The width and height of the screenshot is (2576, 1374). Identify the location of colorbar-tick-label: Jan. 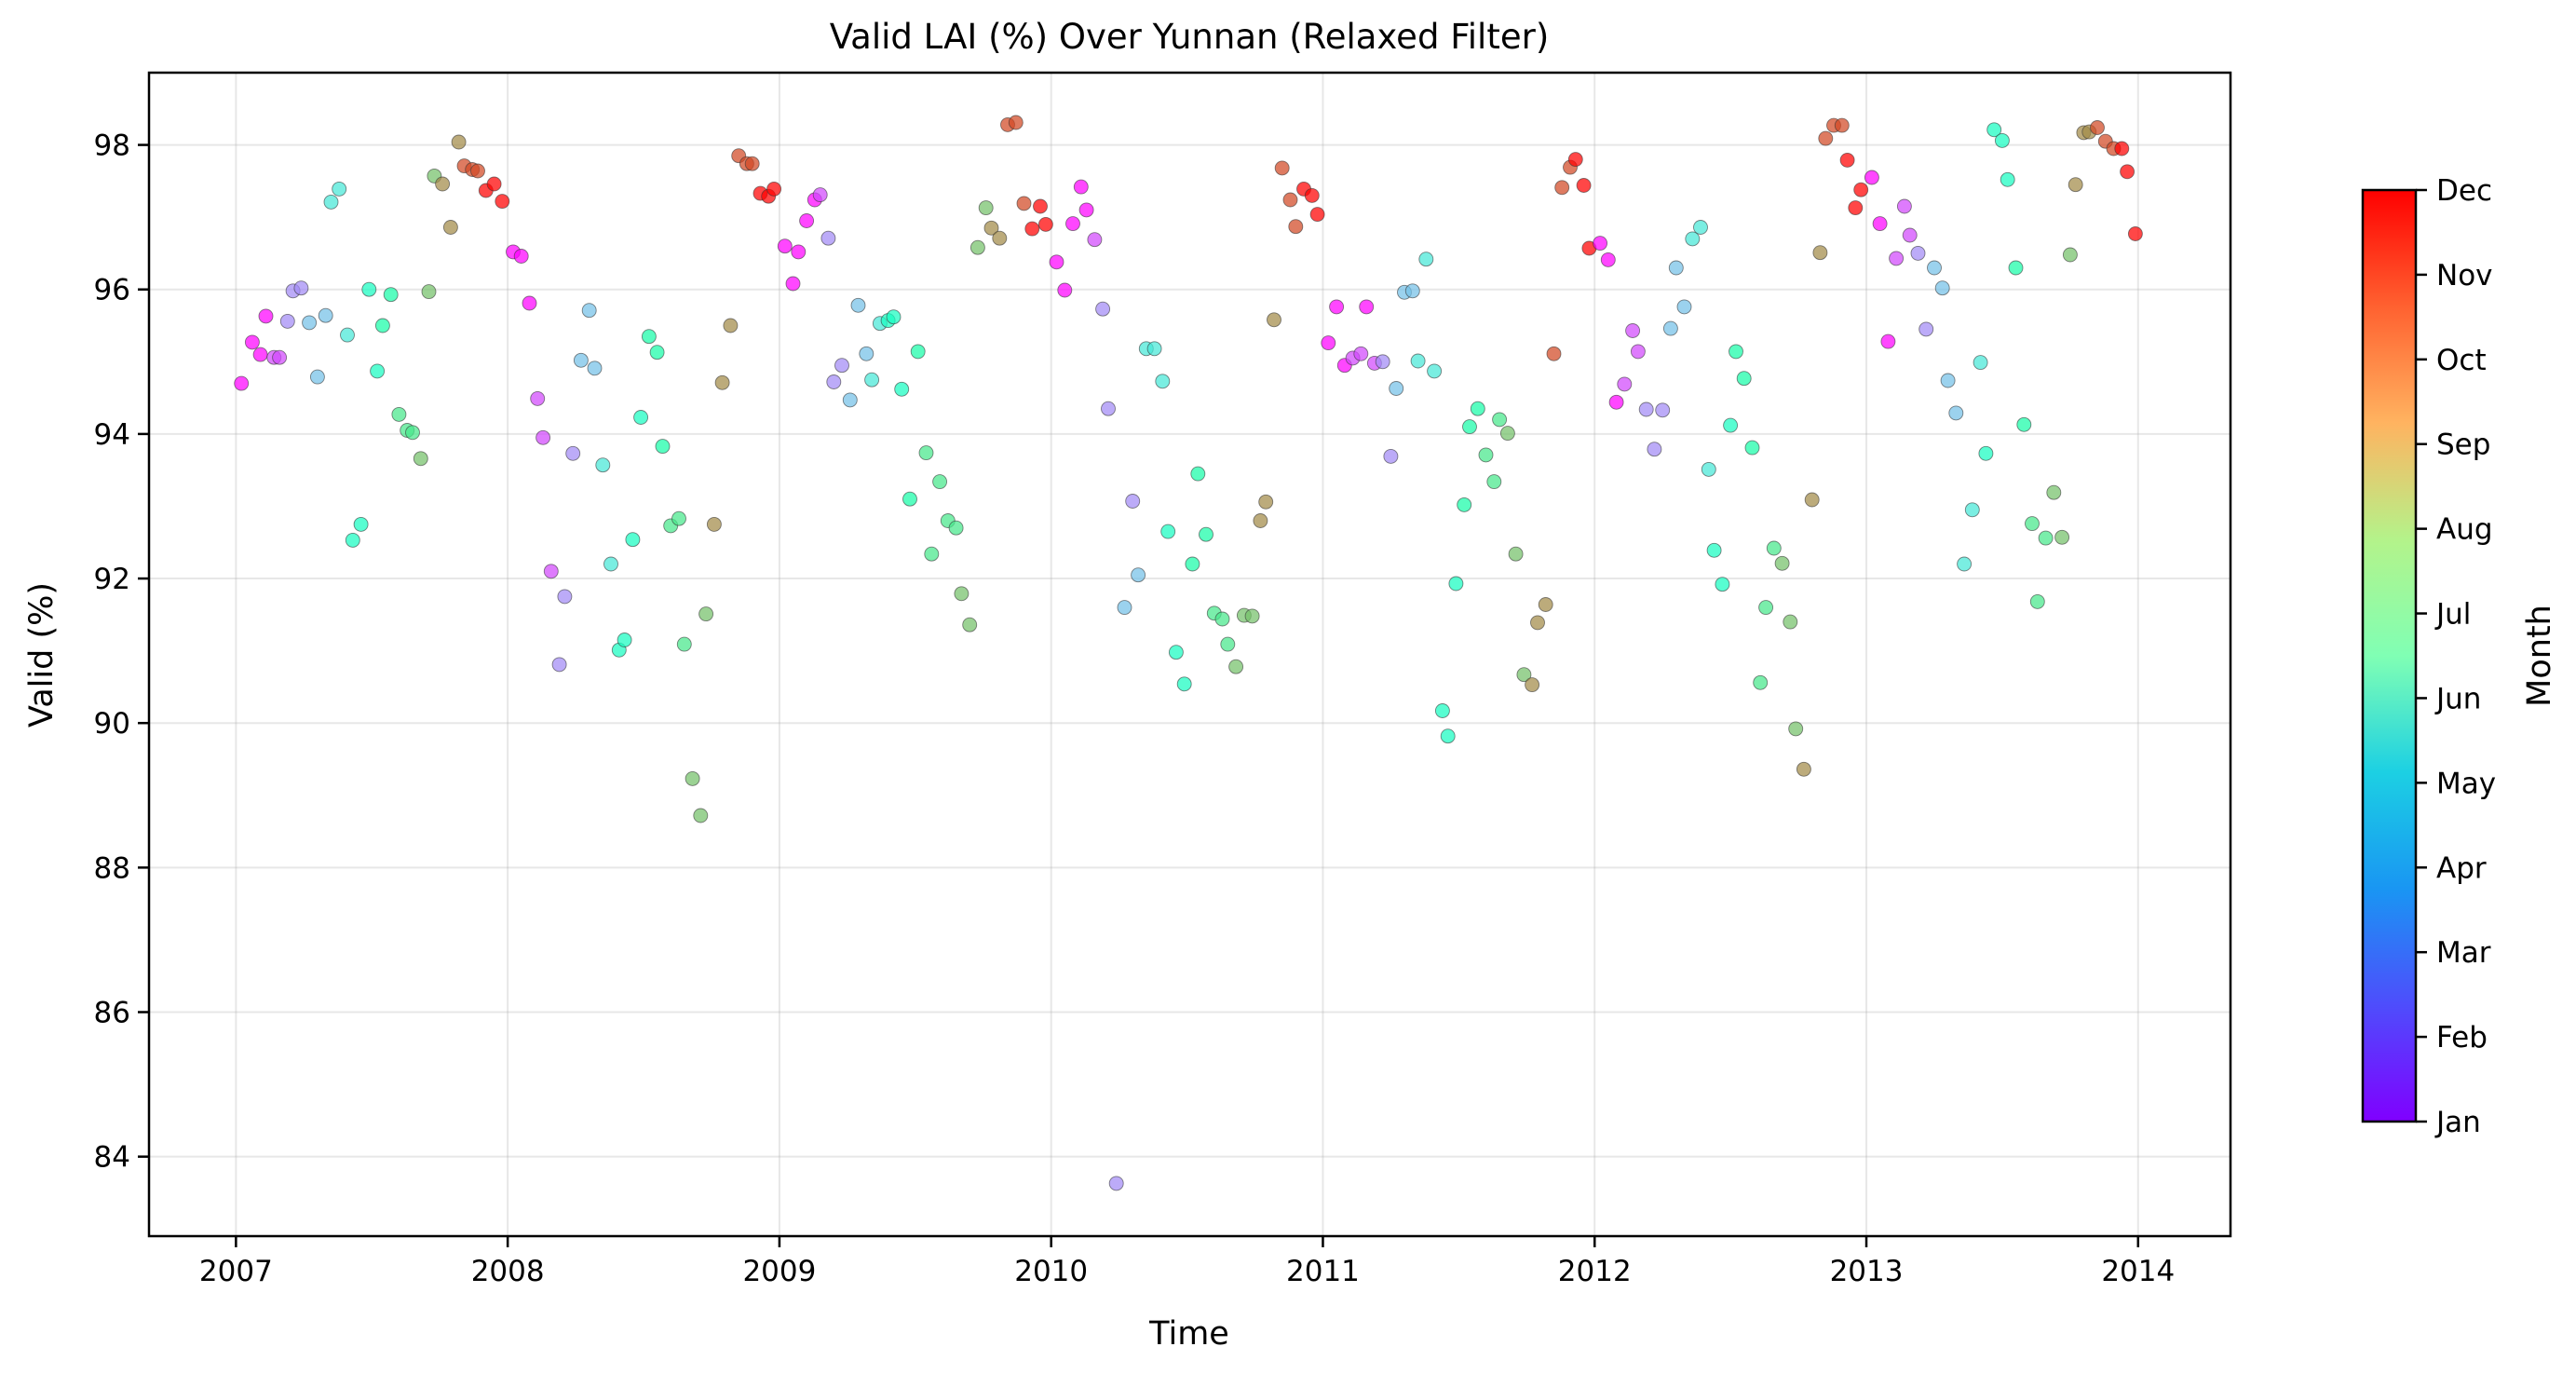
(2457, 1122).